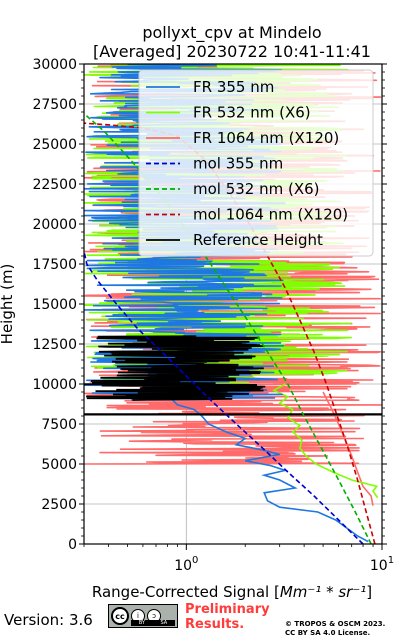 This screenshot has height=640, width=400. I want to click on y-tick-label: 30000, so click(54, 65).